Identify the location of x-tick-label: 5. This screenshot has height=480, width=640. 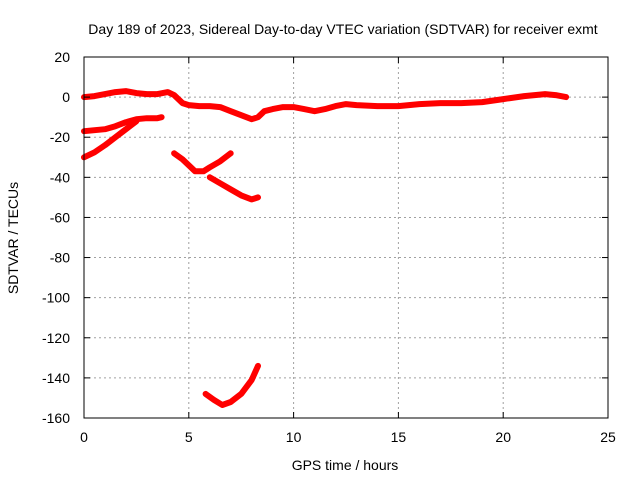
(189, 437).